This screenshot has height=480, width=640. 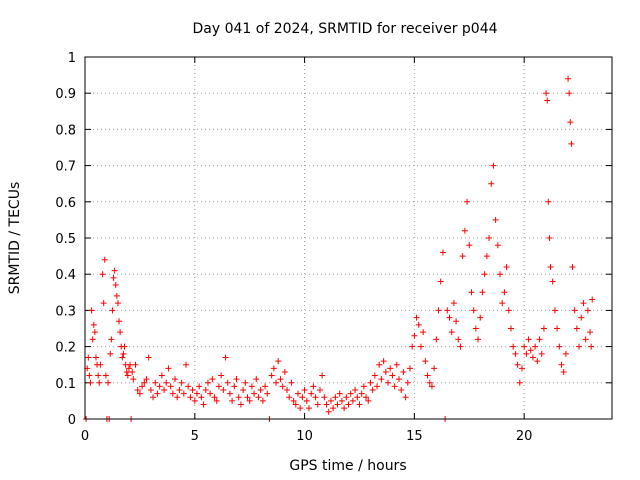 I want to click on x-tick-label: 20, so click(x=524, y=436).